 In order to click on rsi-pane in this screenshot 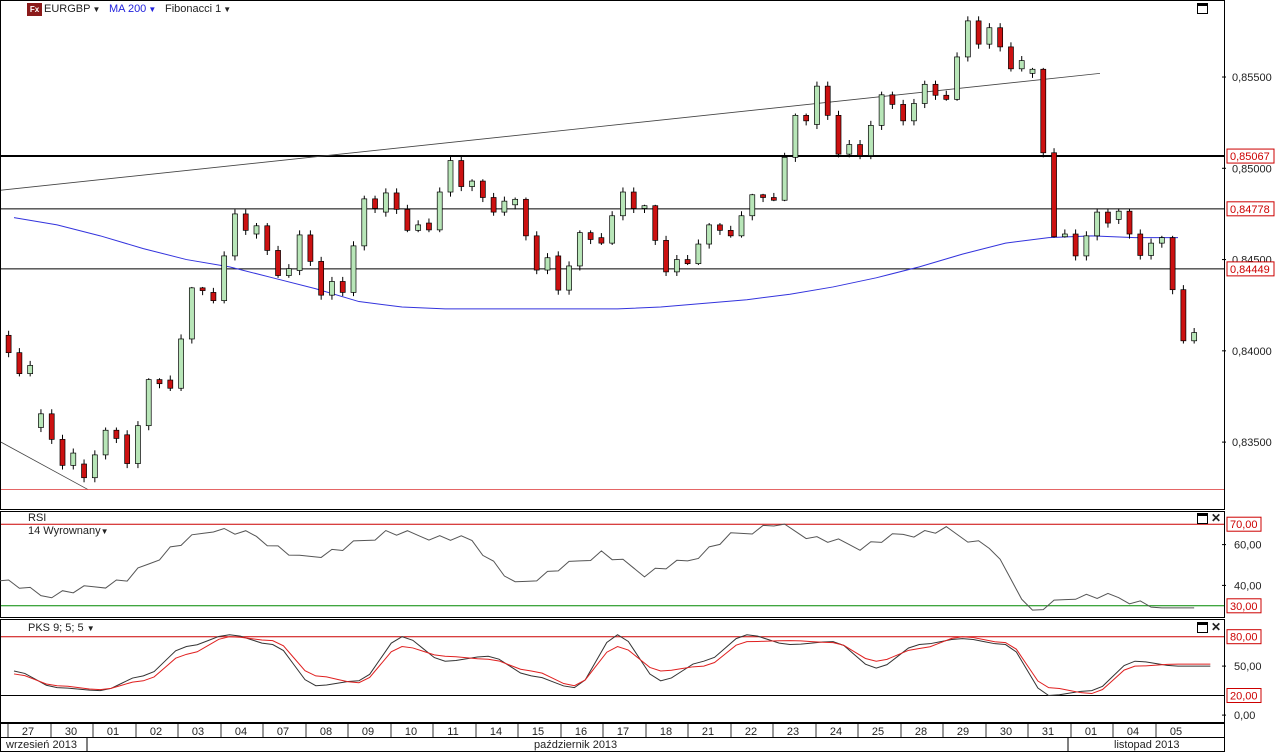, I will do `click(612, 564)`.